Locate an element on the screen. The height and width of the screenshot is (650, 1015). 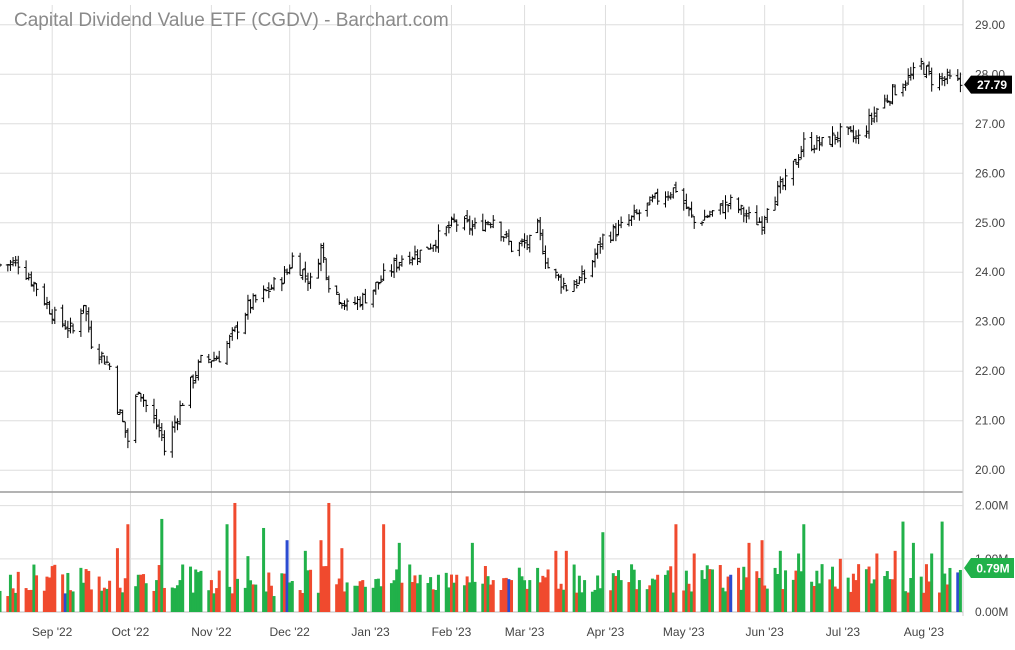
price-tick-label: 27.00 is located at coordinates (990, 124).